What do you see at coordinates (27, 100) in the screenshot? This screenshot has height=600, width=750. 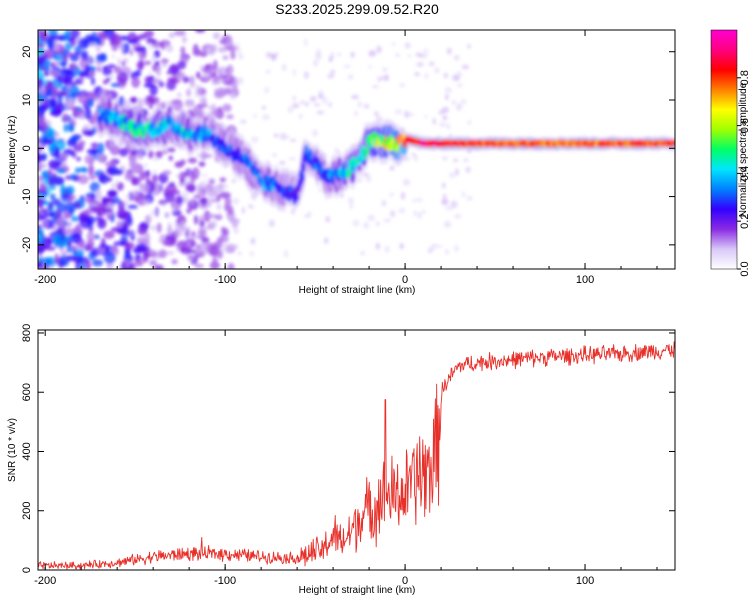 I see `spectrogram-y-tick-label: 10` at bounding box center [27, 100].